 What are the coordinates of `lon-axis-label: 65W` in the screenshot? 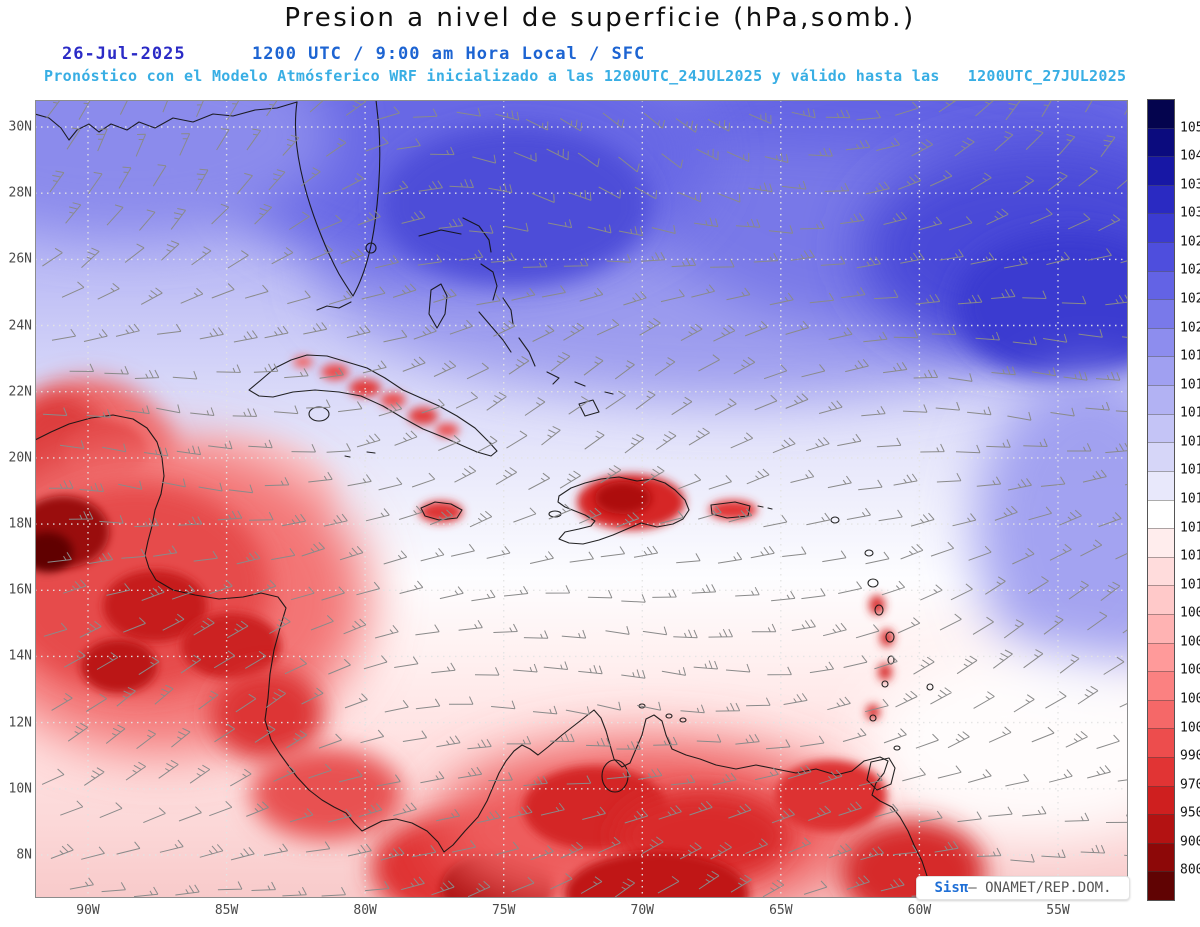 It's located at (781, 910).